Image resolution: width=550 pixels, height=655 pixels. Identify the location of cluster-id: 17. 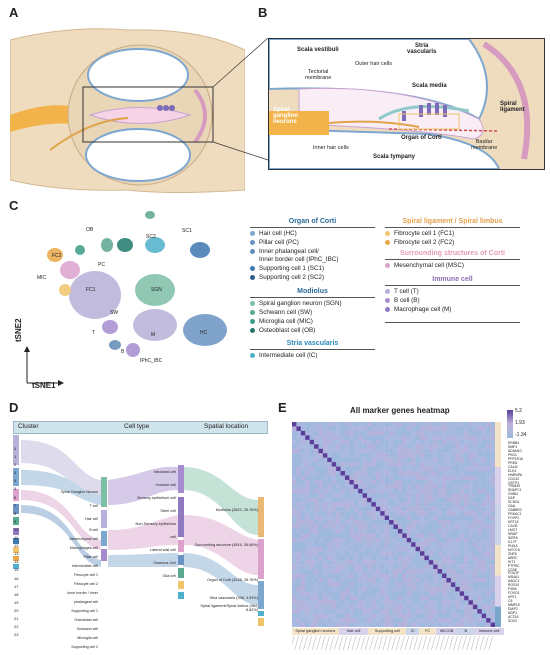
(16, 586).